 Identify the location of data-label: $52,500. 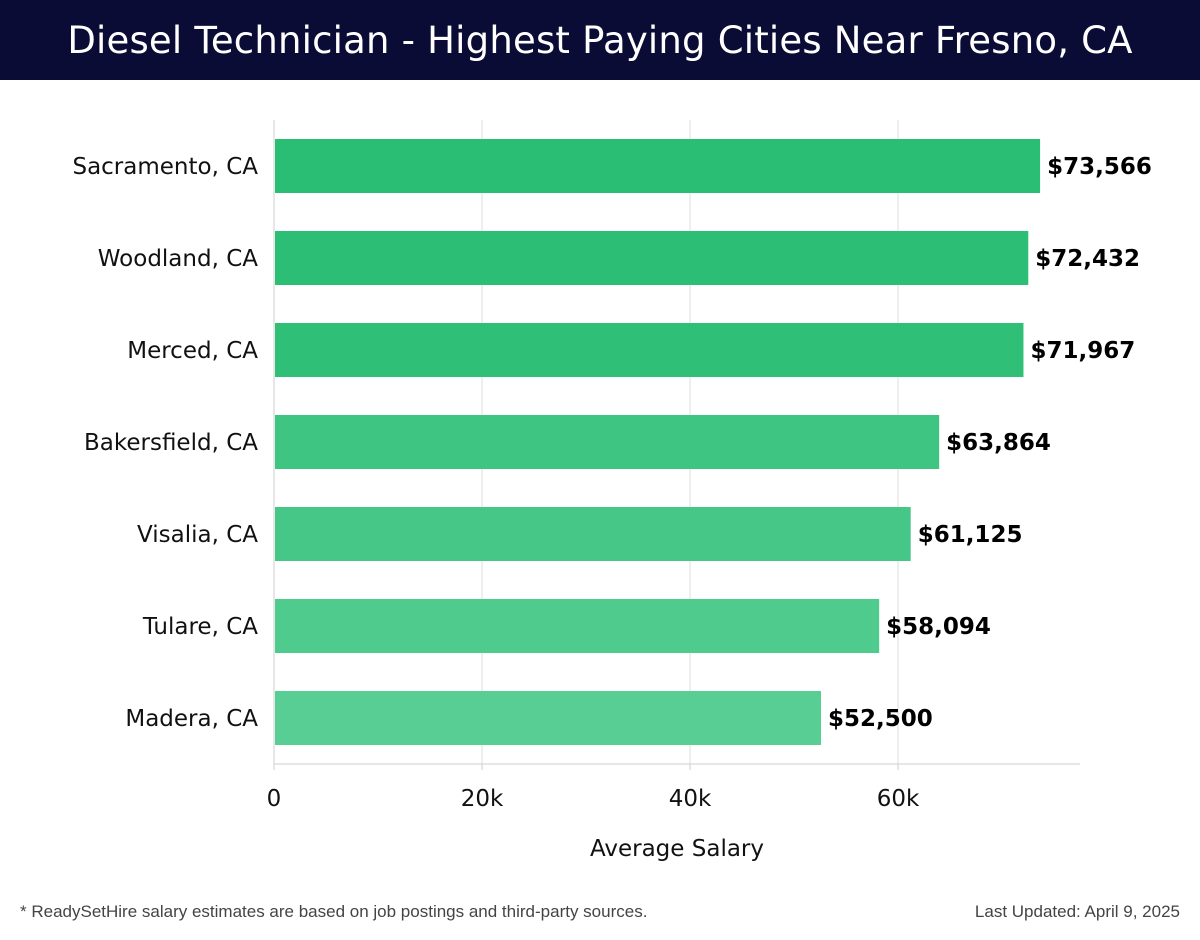
(880, 719).